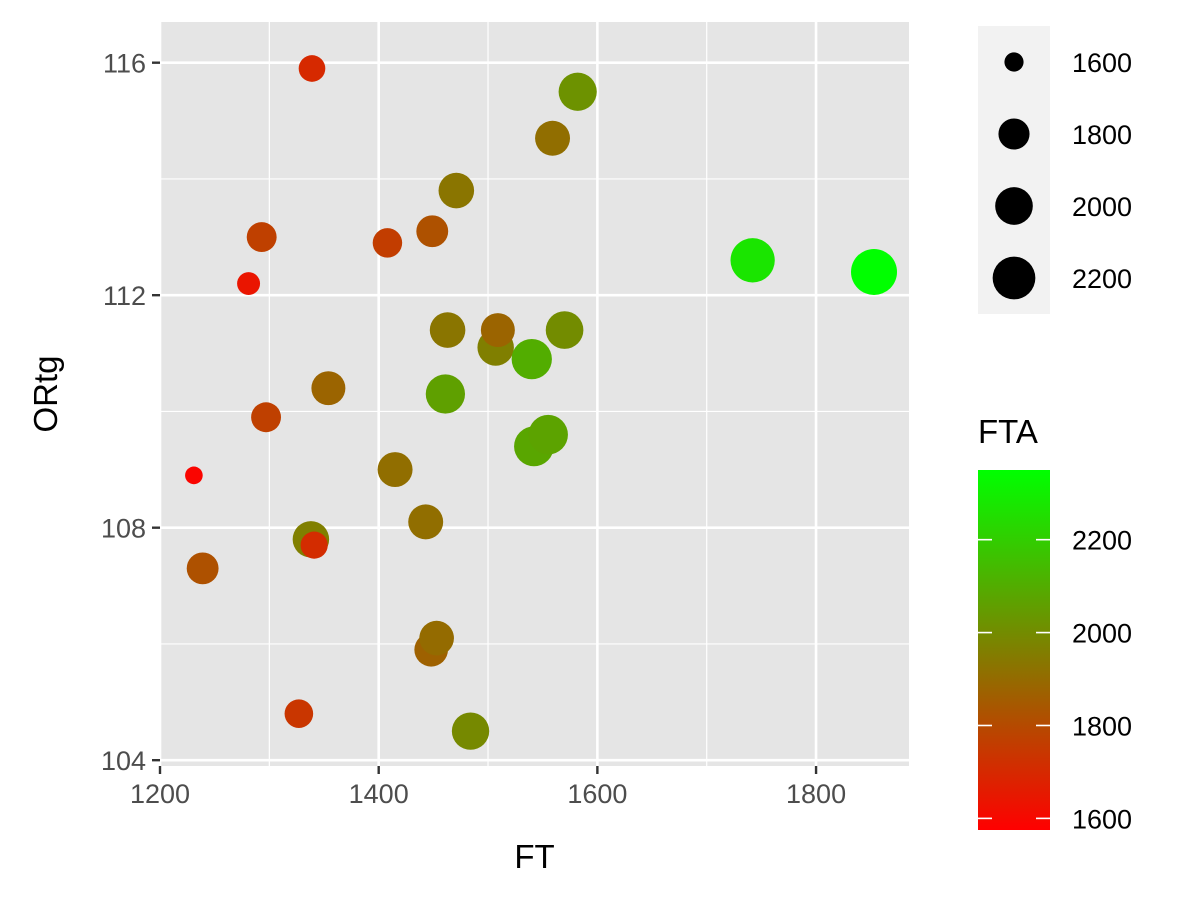  Describe the element at coordinates (1102, 541) in the screenshot. I see `color-legend-label: 2200` at that location.